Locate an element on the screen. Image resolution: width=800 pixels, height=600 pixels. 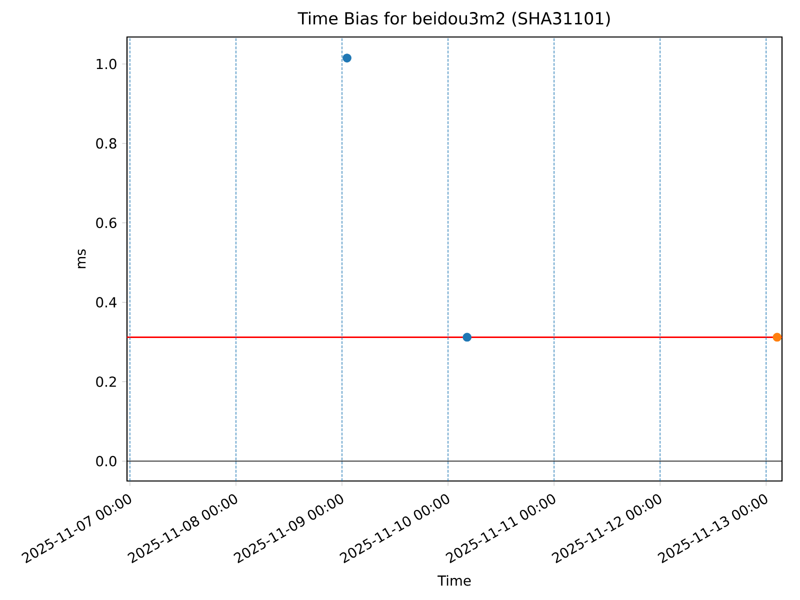
chart-title: Time Bias for beidou3m2 (SHA31101) is located at coordinates (454, 19).